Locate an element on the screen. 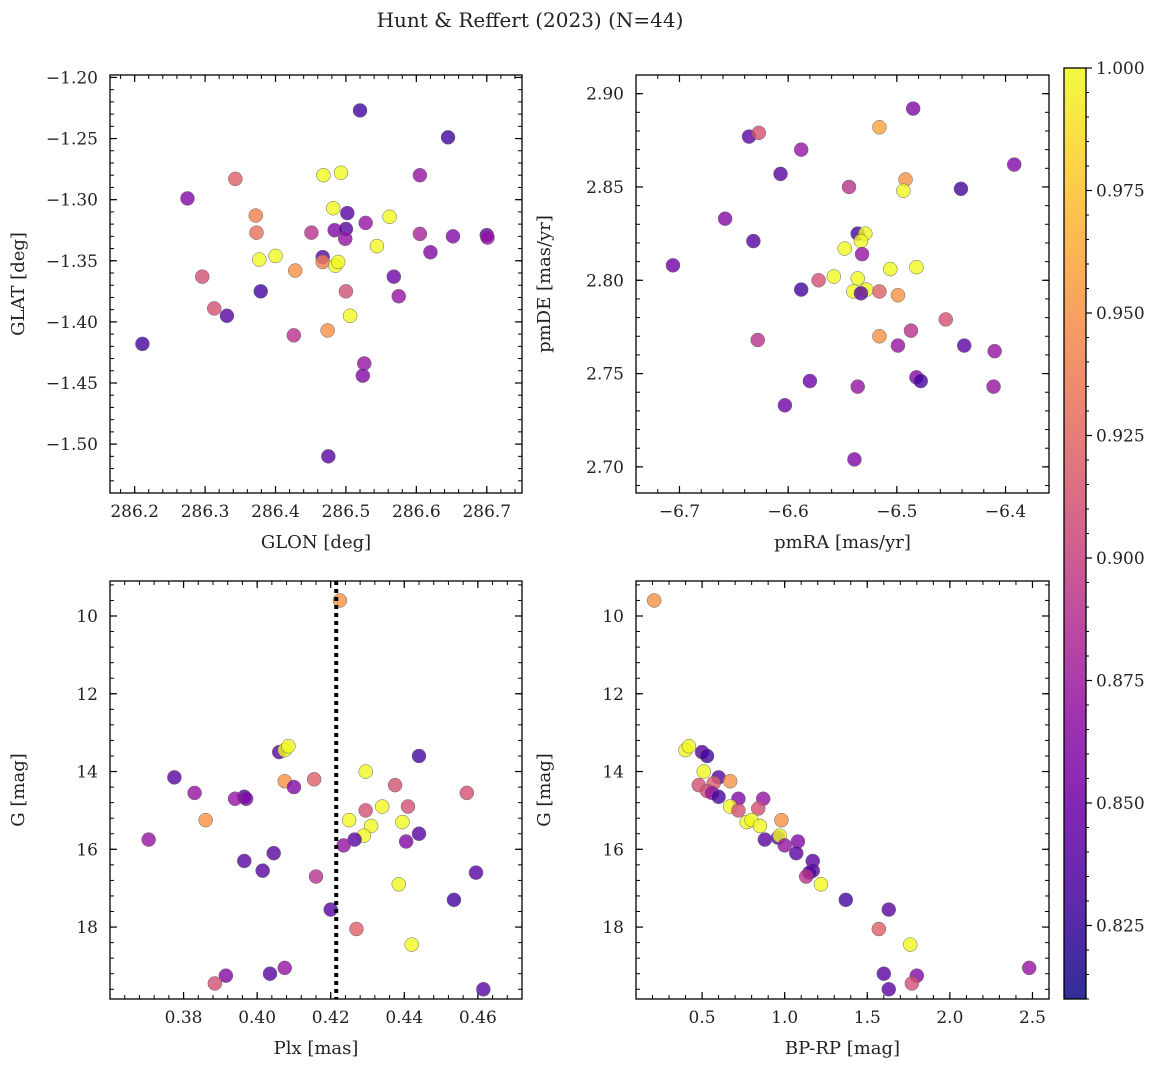  y-axis-label: pmDE [mas/yr] is located at coordinates (544, 284).